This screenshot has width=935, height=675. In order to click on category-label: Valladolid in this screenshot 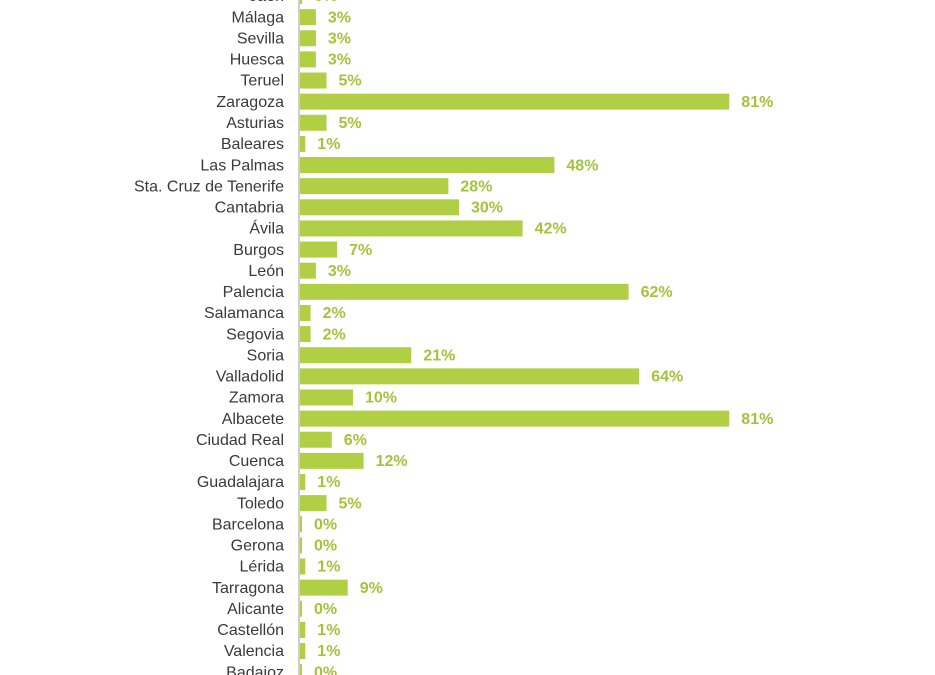, I will do `click(250, 377)`.